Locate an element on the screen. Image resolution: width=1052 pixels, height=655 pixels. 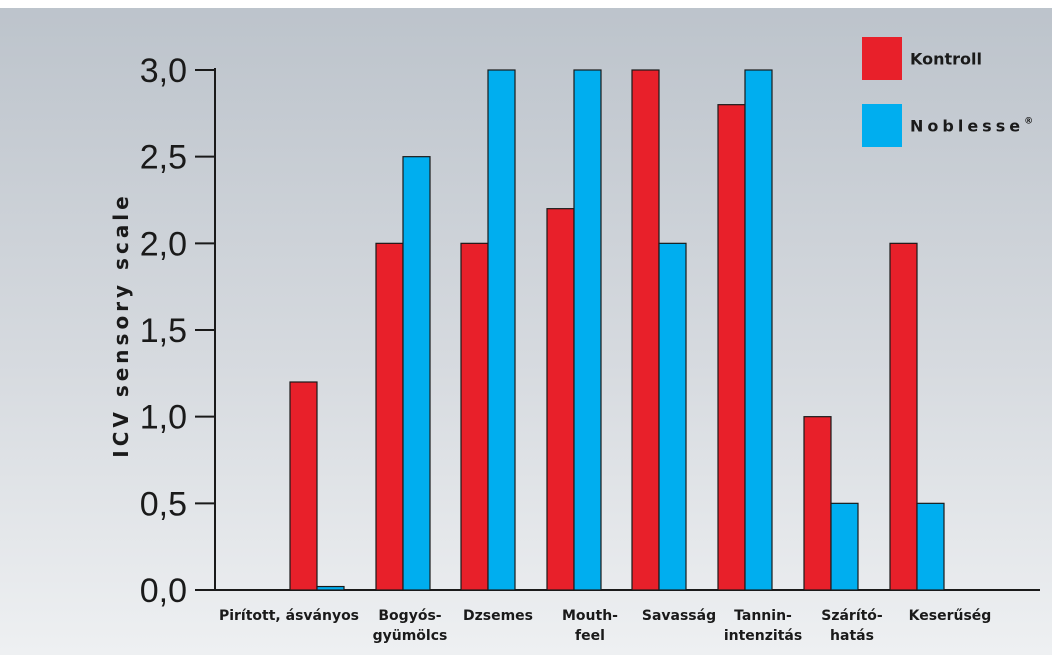
category-label: intenzitás is located at coordinates (763, 636).